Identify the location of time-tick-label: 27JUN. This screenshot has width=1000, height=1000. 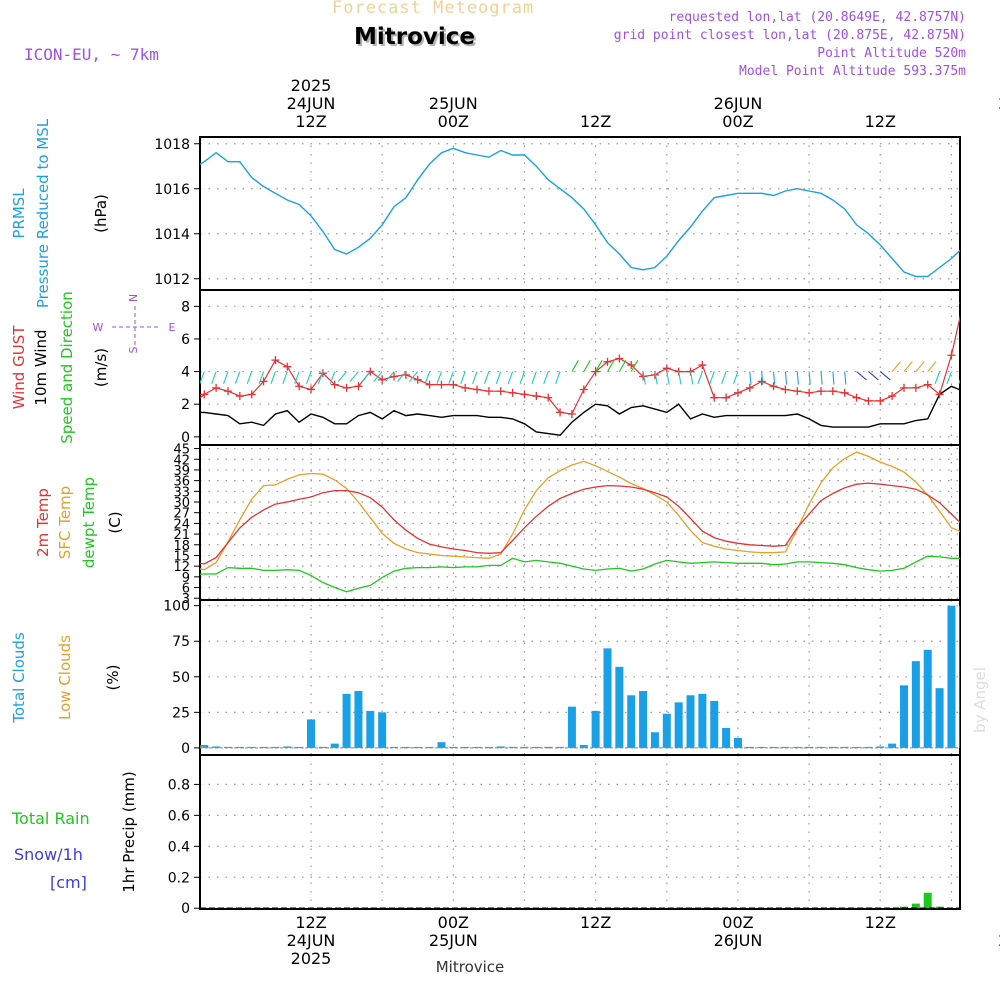
(999, 103).